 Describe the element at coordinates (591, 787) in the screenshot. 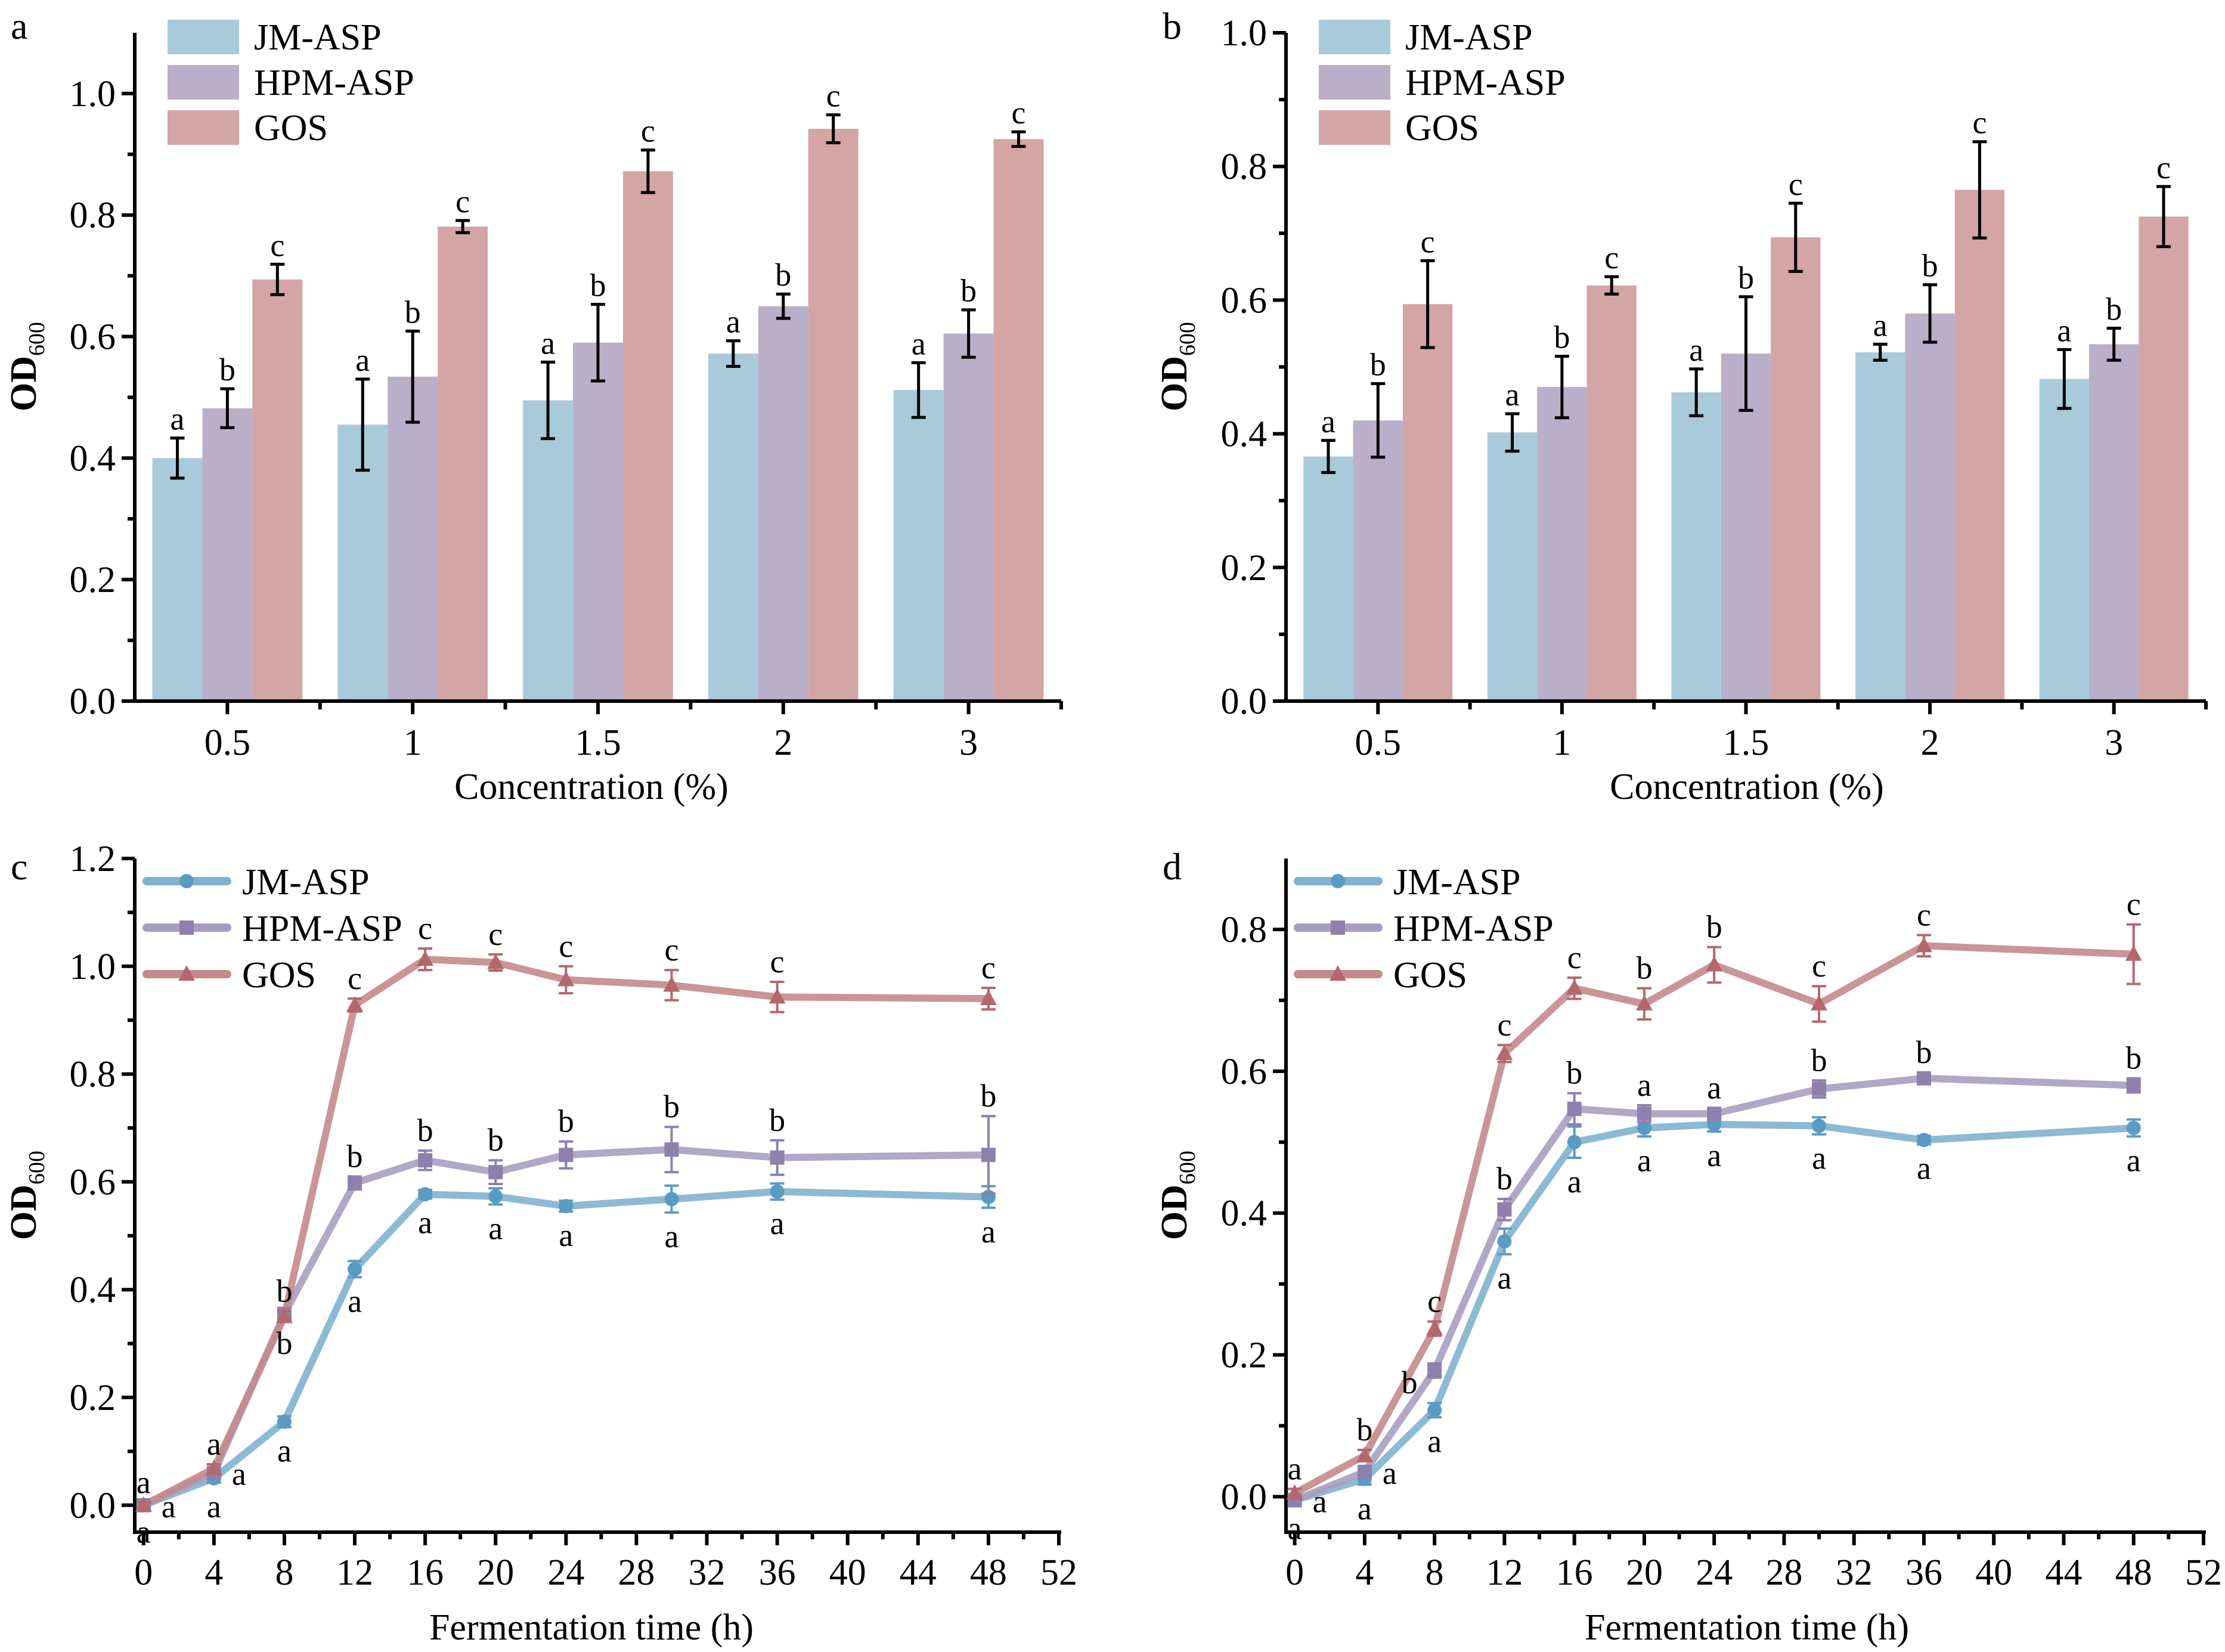

I see `x-axis-title: Concentration (%)` at that location.